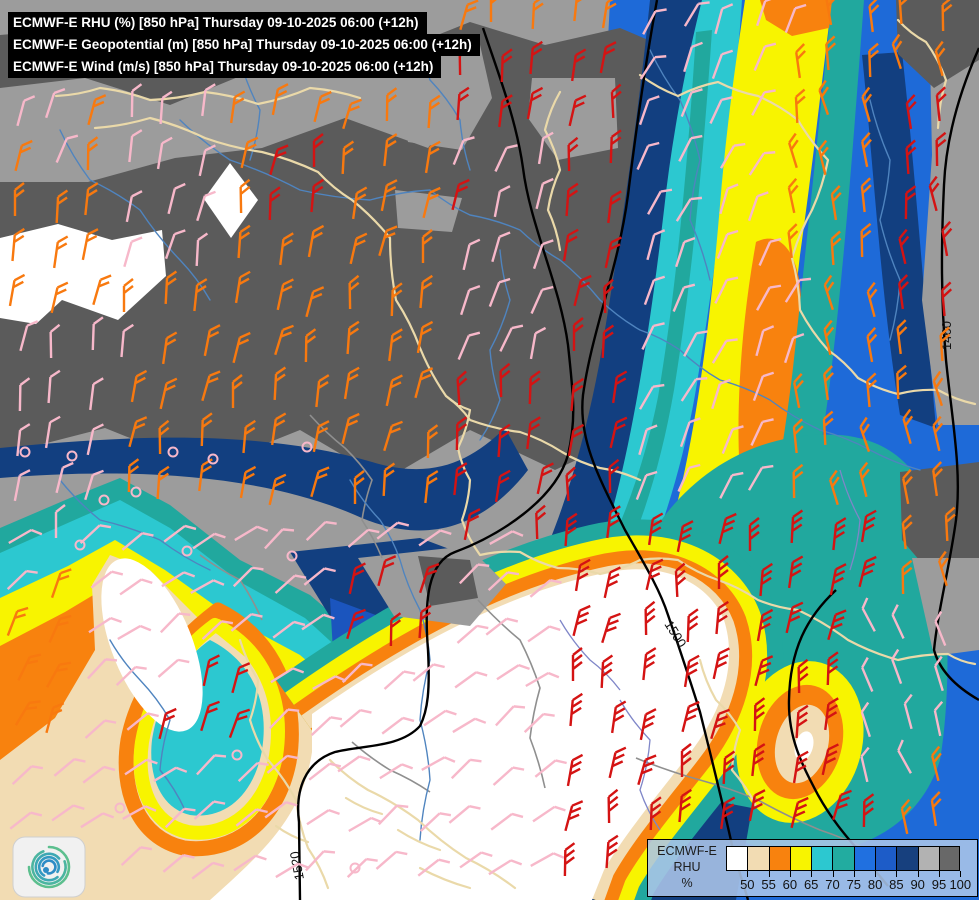 The height and width of the screenshot is (900, 979). I want to click on spiral-arc, so click(49, 866).